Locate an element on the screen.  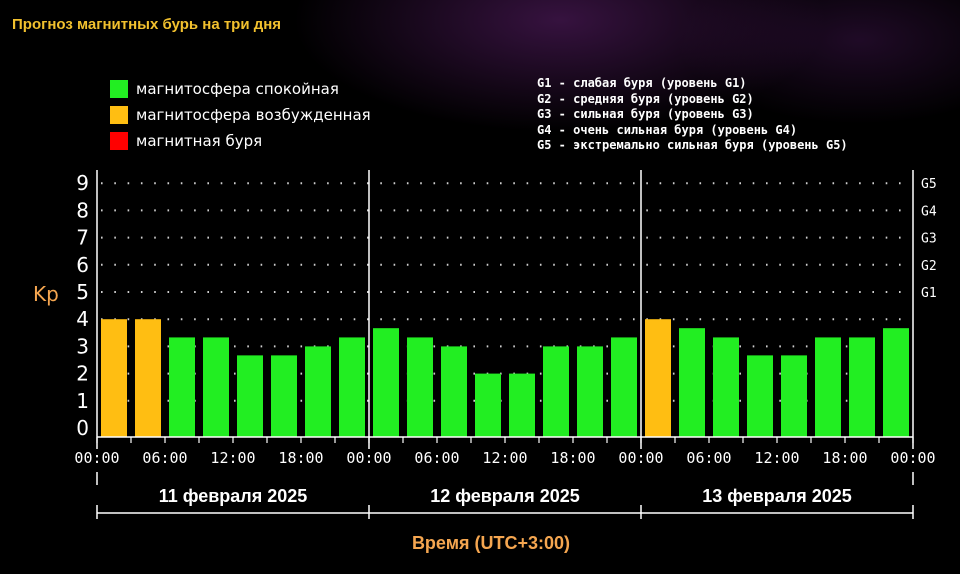
y-tick-label: 5 is located at coordinates (82, 292).